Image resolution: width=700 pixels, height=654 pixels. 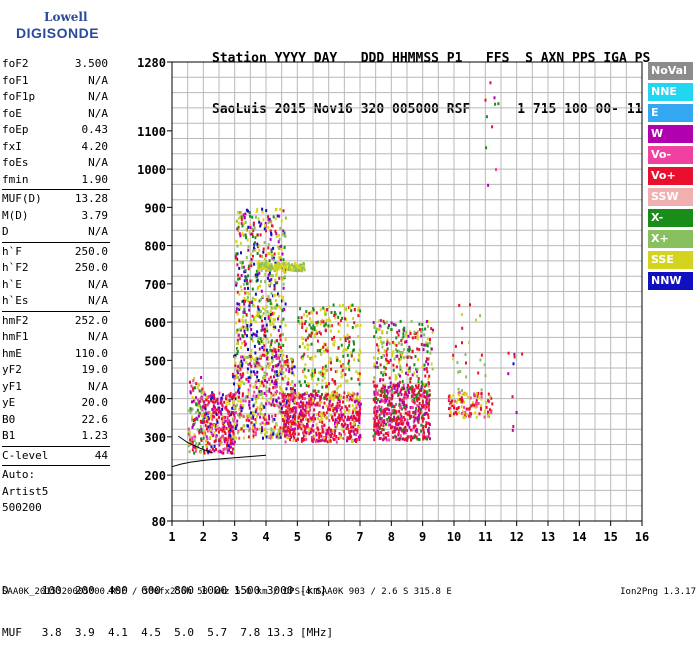 I want to click on param-label: hmF1, so click(x=15, y=336).